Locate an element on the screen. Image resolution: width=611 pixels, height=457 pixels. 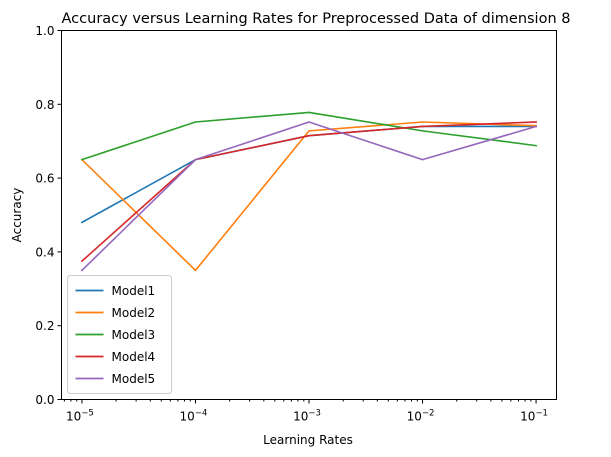
legend-label: Model3 is located at coordinates (134, 335).